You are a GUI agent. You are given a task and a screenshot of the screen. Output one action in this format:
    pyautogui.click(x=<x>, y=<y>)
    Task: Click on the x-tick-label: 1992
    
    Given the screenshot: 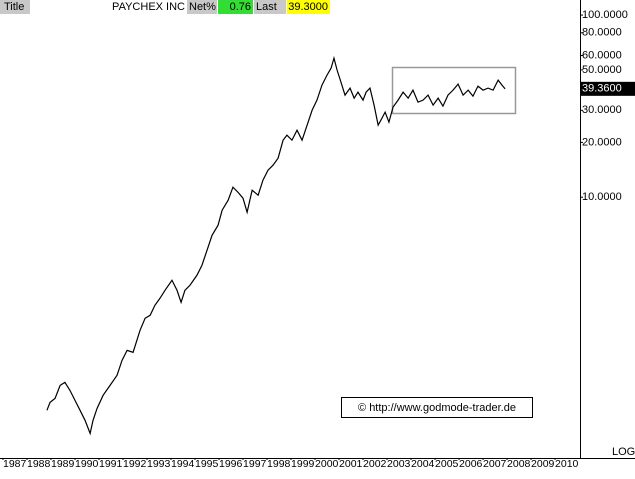 What is the action you would take?
    pyautogui.click(x=135, y=464)
    